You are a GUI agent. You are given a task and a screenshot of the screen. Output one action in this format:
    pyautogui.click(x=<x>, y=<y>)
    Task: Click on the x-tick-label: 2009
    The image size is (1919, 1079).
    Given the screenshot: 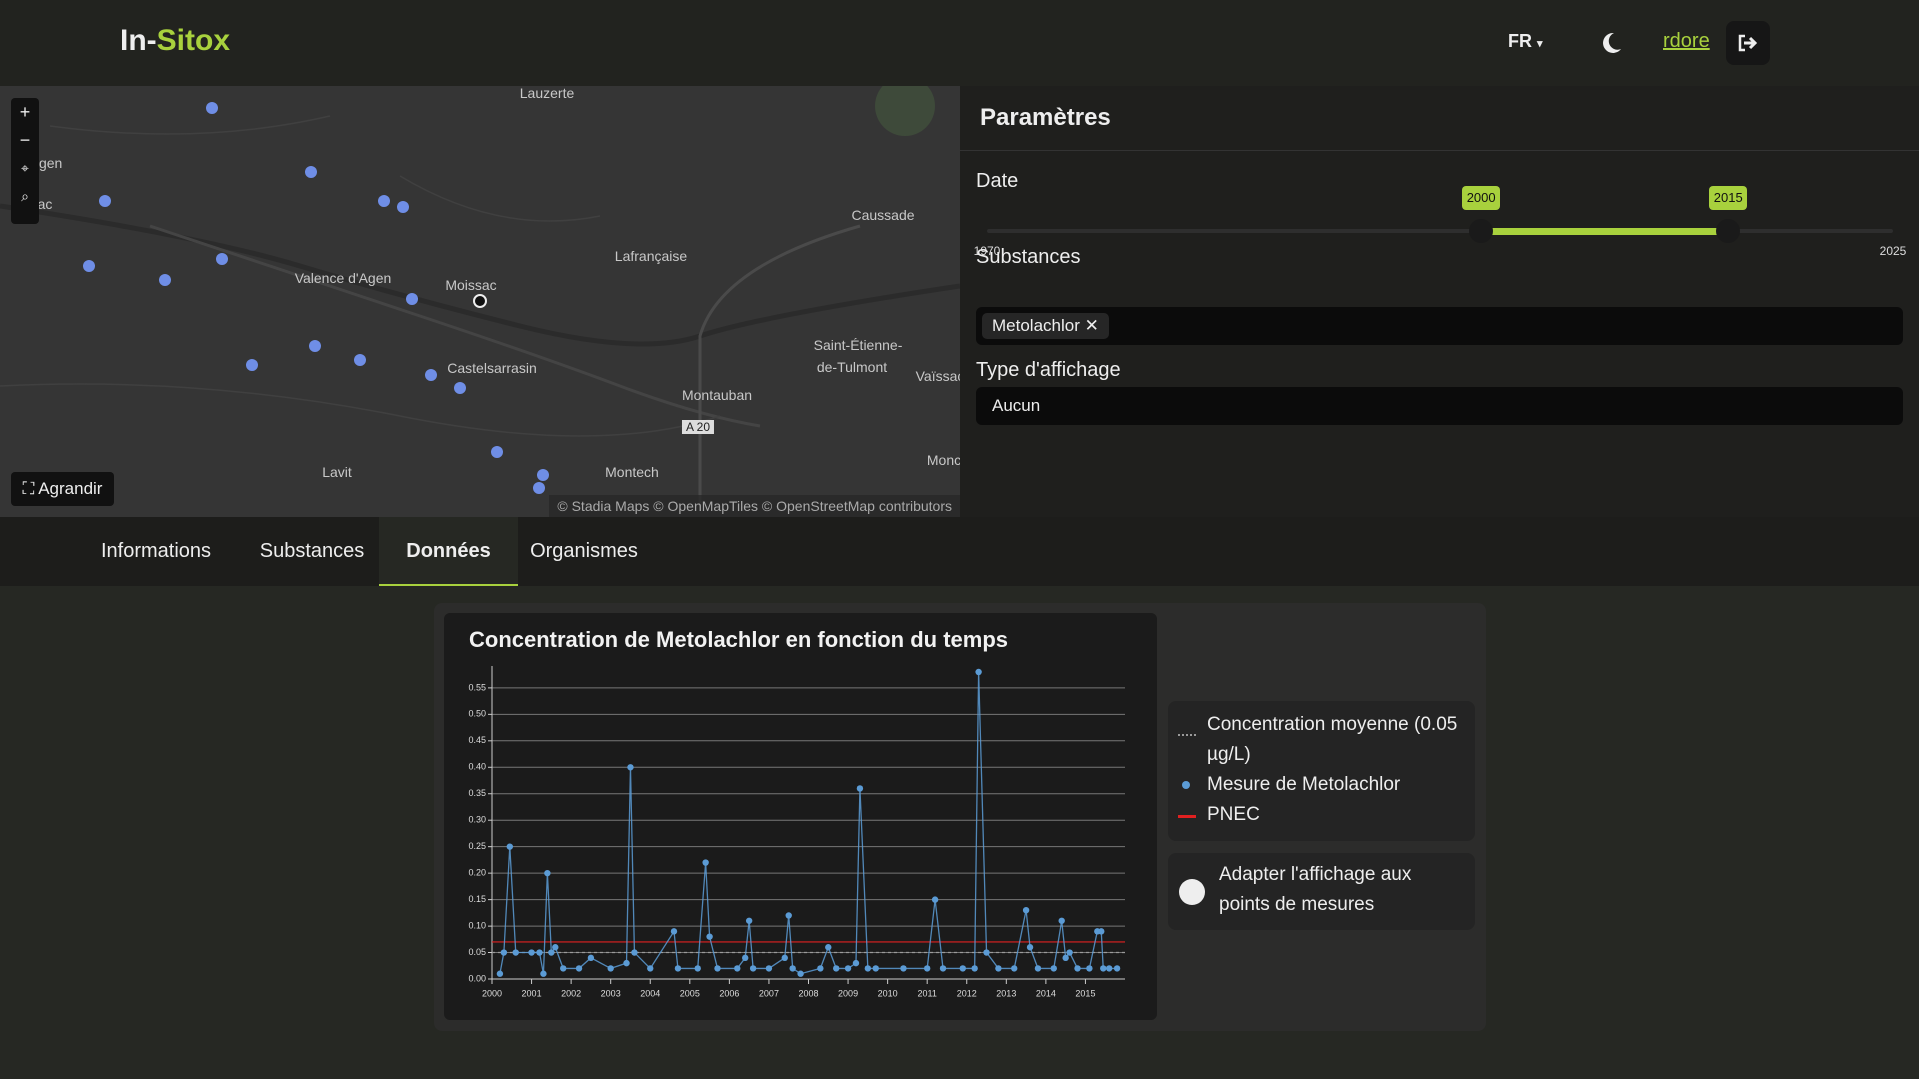 What is the action you would take?
    pyautogui.click(x=848, y=993)
    